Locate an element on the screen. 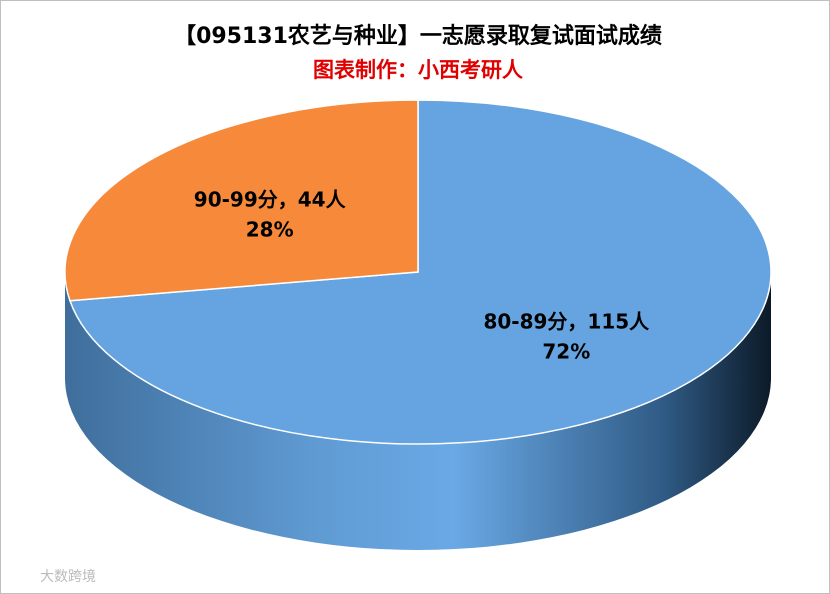 This screenshot has width=830, height=594. pie-slice is located at coordinates (241, 200).